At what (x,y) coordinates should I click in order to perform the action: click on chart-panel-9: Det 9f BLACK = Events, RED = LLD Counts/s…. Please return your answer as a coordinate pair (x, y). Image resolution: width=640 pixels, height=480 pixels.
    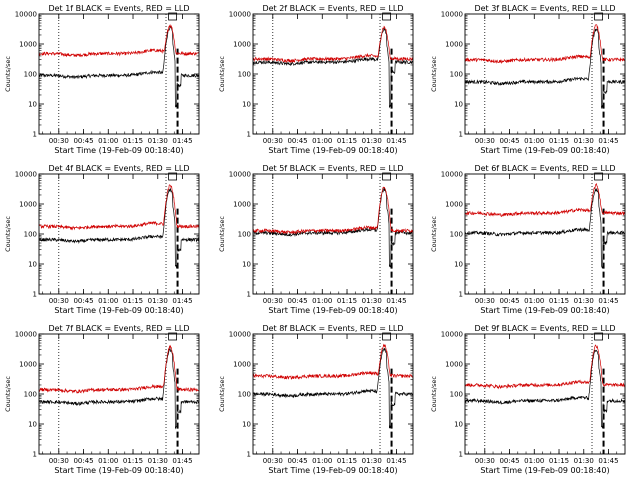
    Looking at the image, I should click on (528, 399).